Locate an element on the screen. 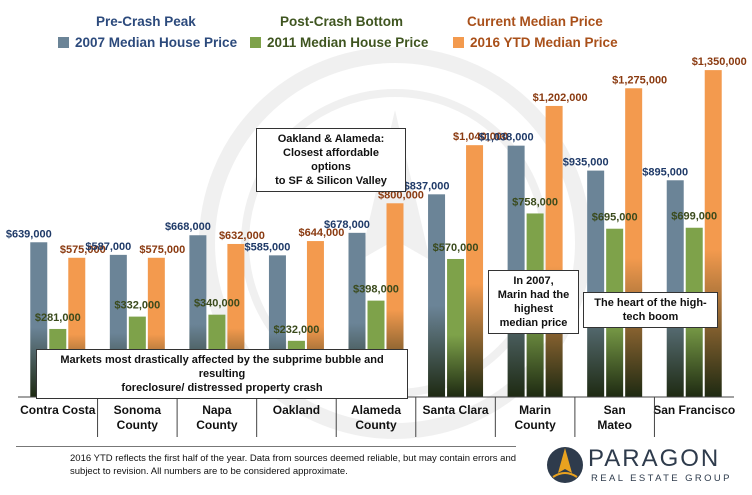 Image resolution: width=752 pixels, height=495 pixels. legend-label: 2007 Median House Price is located at coordinates (156, 42).